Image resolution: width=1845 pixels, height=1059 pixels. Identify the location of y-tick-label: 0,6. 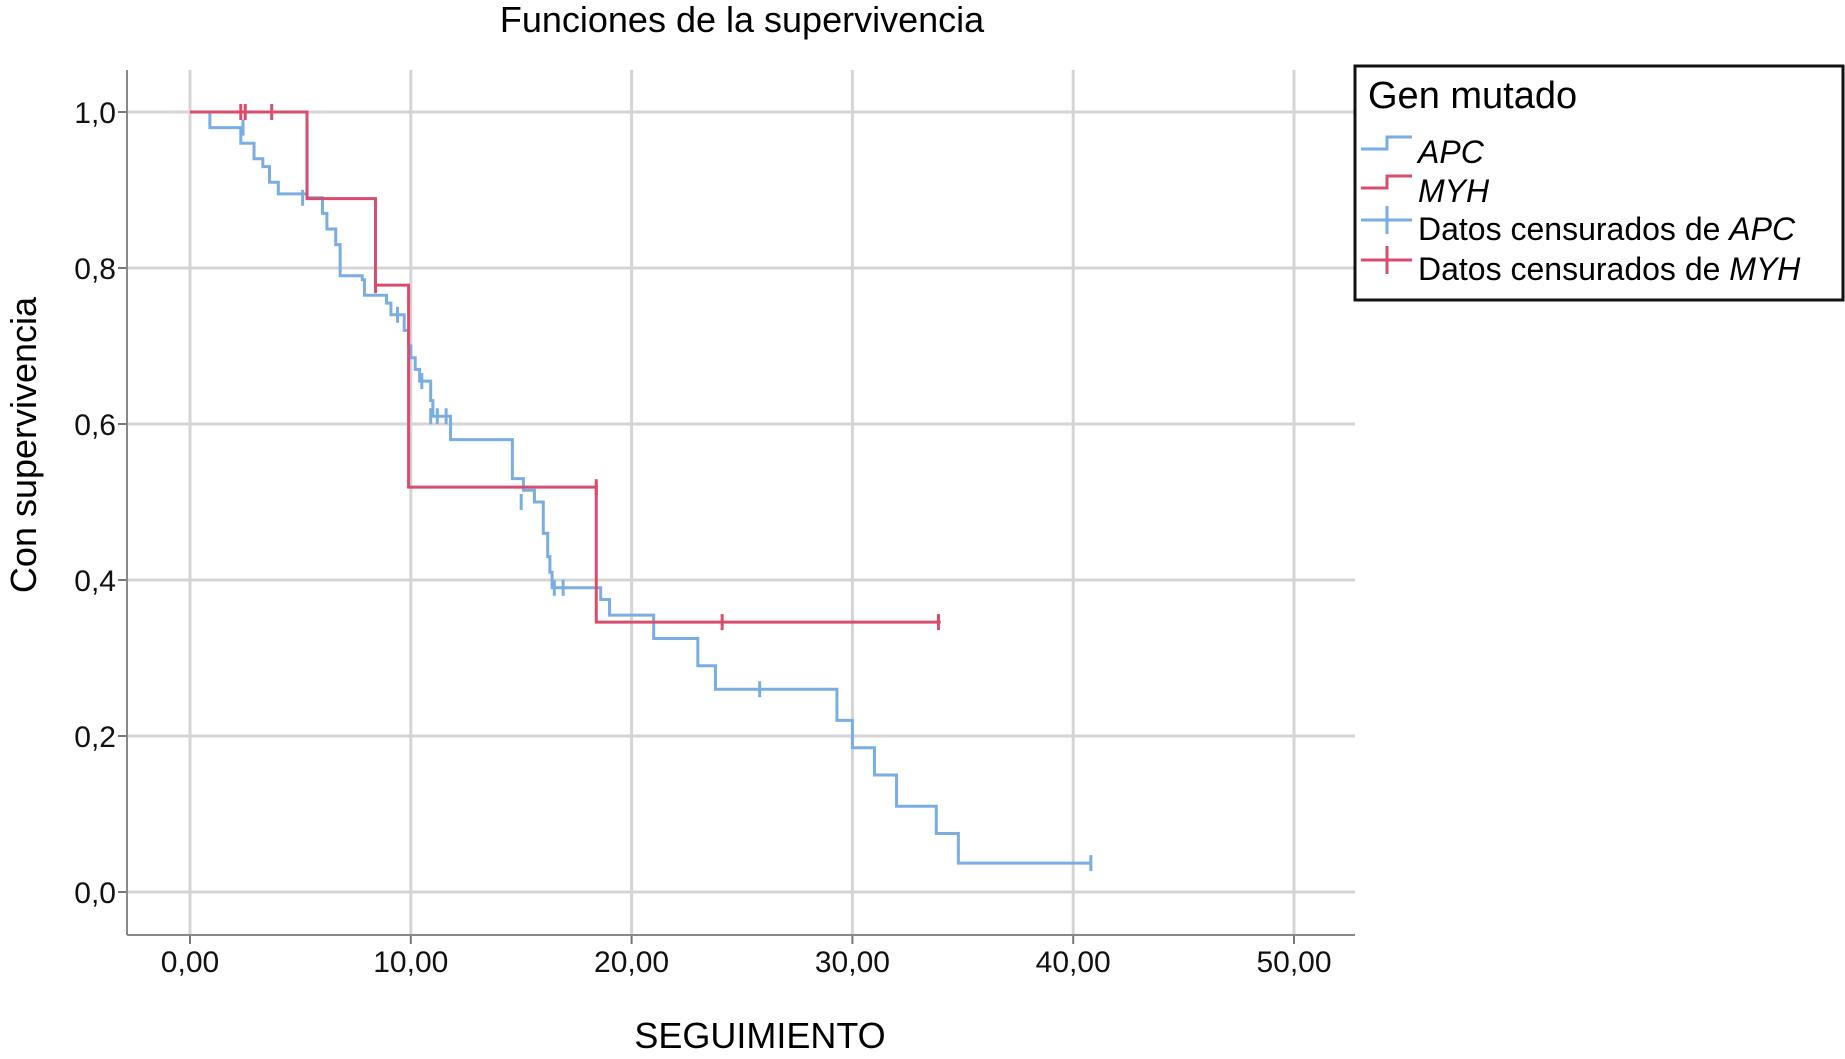
(95, 425).